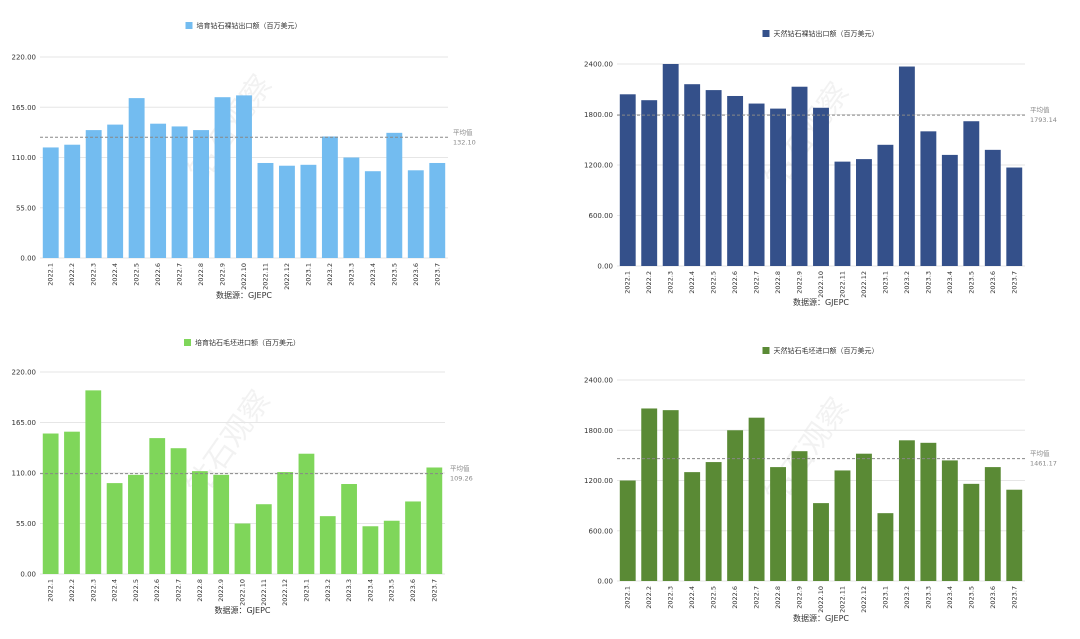 The height and width of the screenshot is (639, 1080). I want to click on x-tick-label: 2022.3, so click(671, 282).